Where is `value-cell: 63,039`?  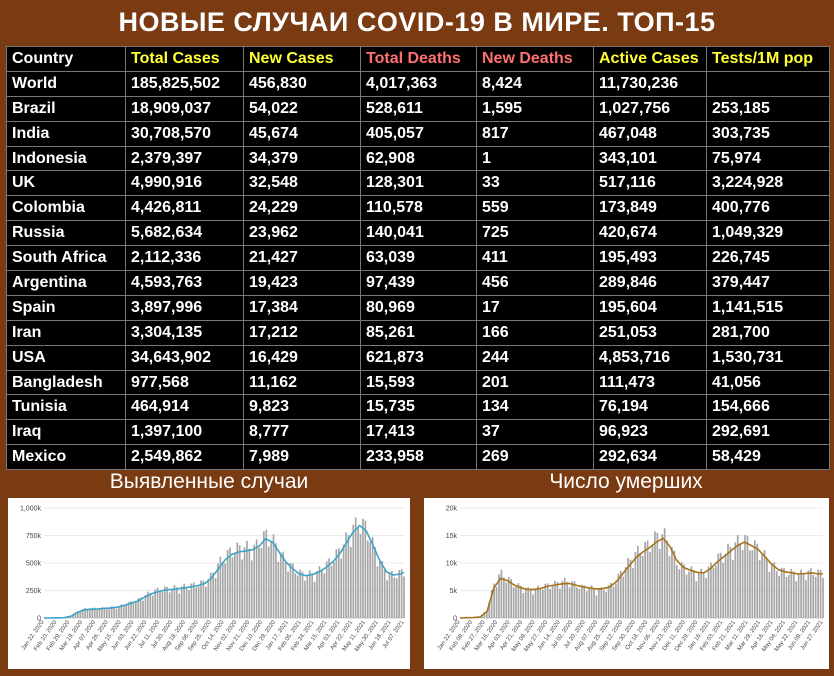
value-cell: 63,039 is located at coordinates (418, 258).